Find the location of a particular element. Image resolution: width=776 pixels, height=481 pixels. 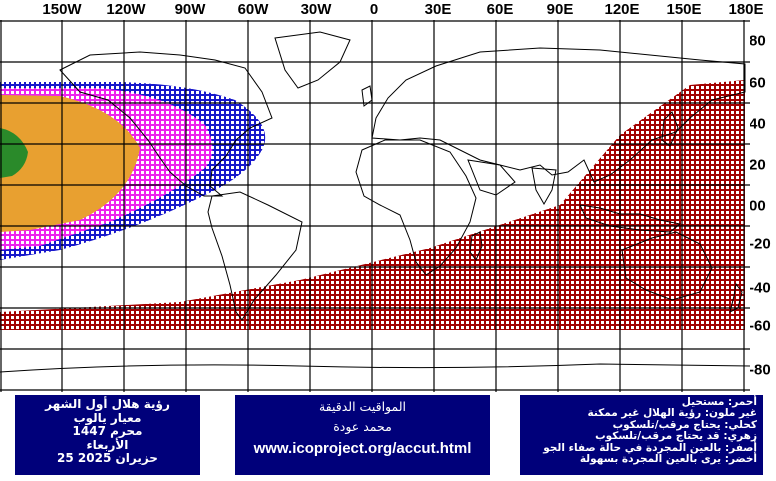

madagascar-outline is located at coordinates (476, 246).